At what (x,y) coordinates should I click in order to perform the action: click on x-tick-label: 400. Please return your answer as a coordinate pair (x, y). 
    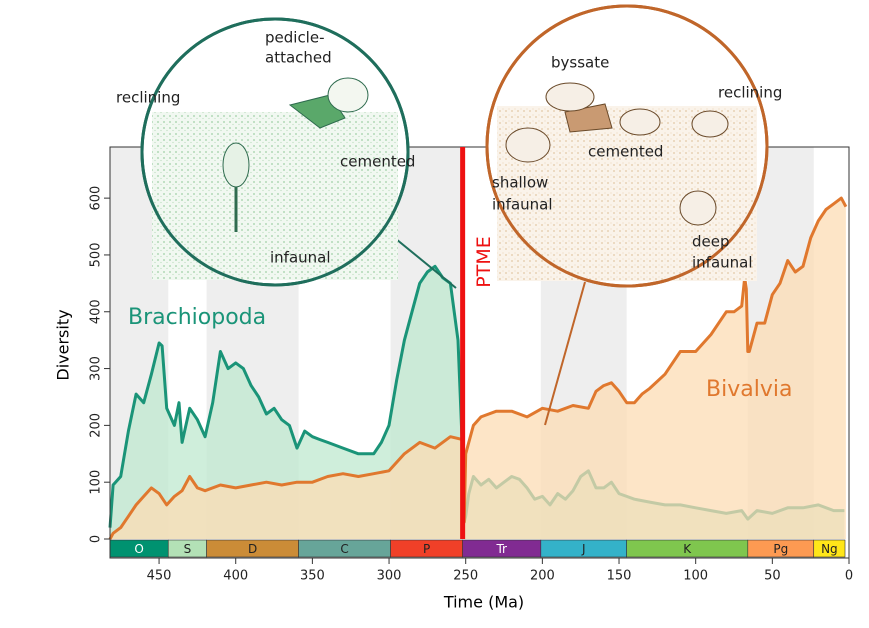
    Looking at the image, I should click on (235, 576).